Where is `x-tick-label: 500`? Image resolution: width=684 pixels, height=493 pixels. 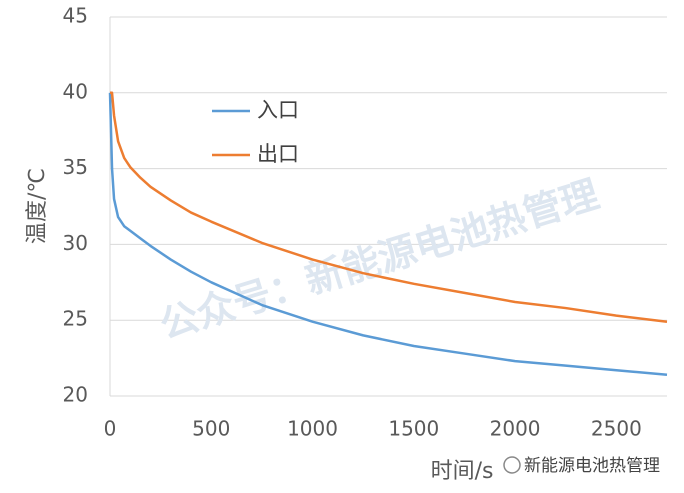
x-tick-label: 500 is located at coordinates (211, 429).